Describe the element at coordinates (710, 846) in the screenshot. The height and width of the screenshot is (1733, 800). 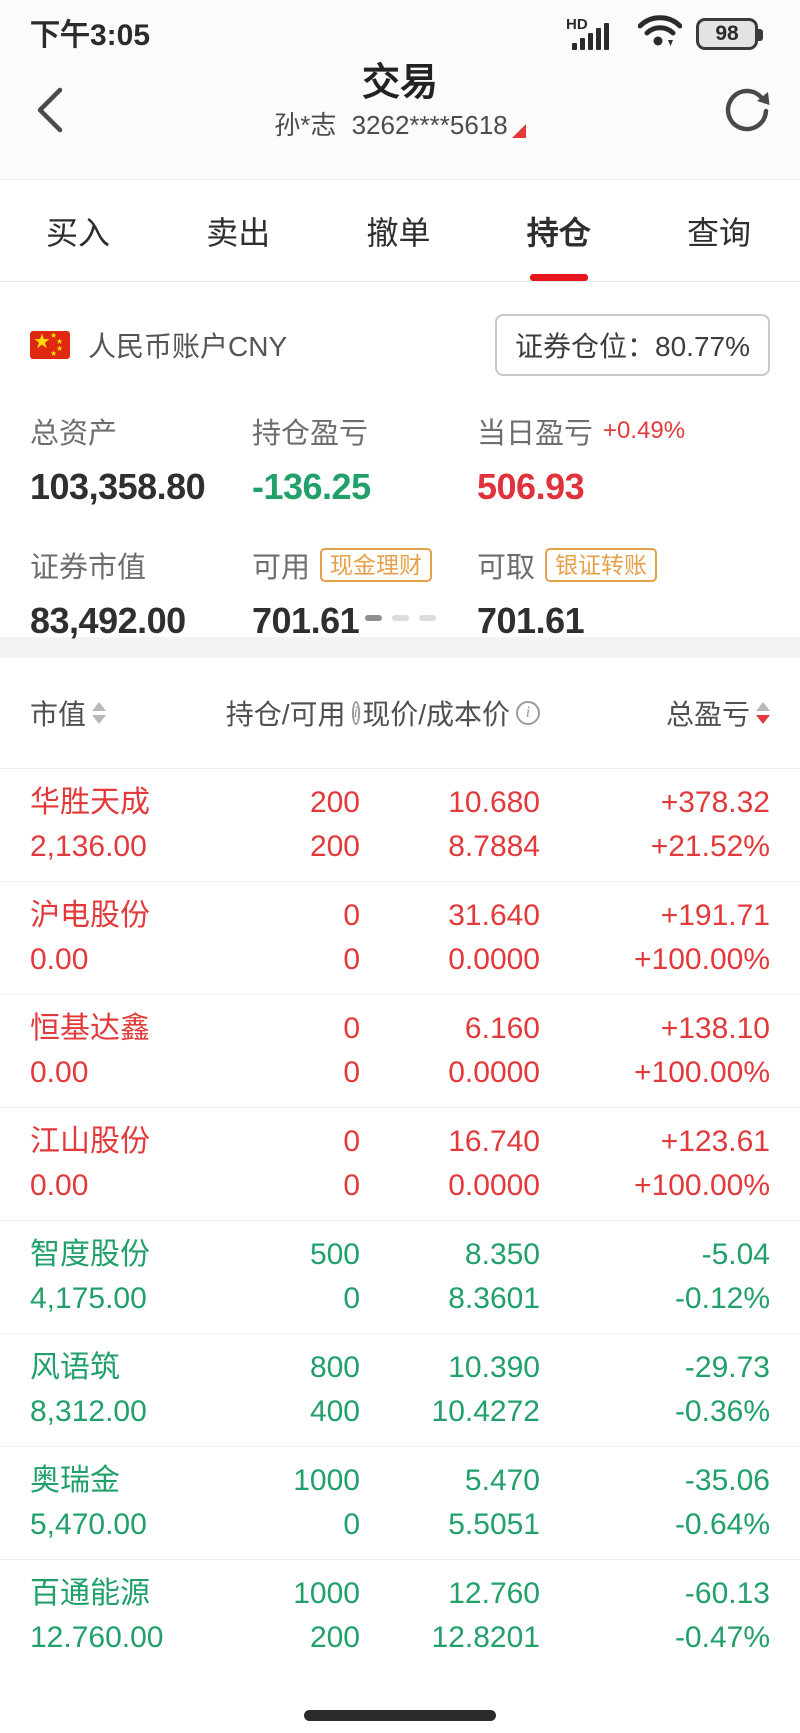
I see `stock-total-profit-pct: +21.52%` at that location.